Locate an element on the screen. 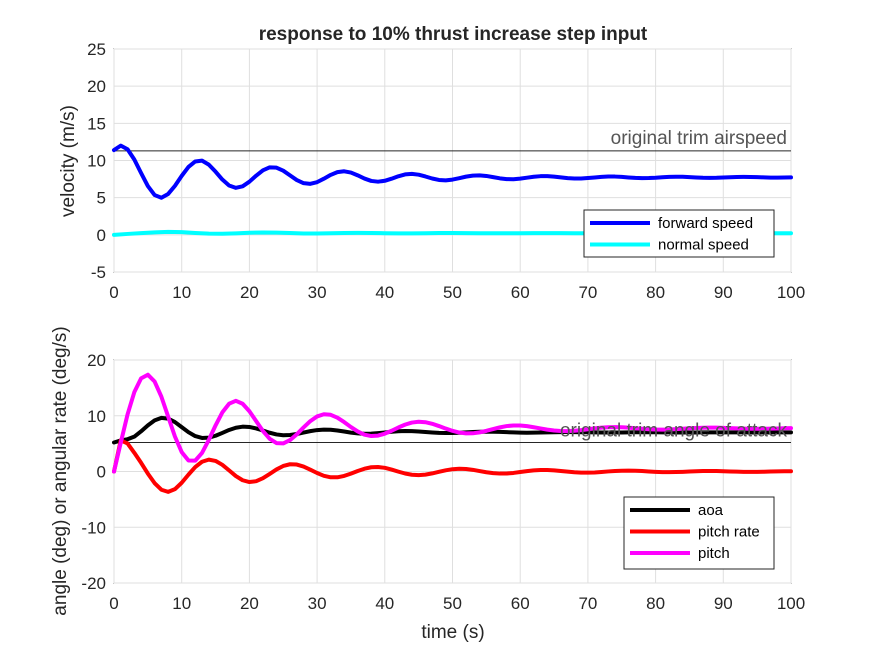 The image size is (875, 656). velocity-legend-box is located at coordinates (679, 233).